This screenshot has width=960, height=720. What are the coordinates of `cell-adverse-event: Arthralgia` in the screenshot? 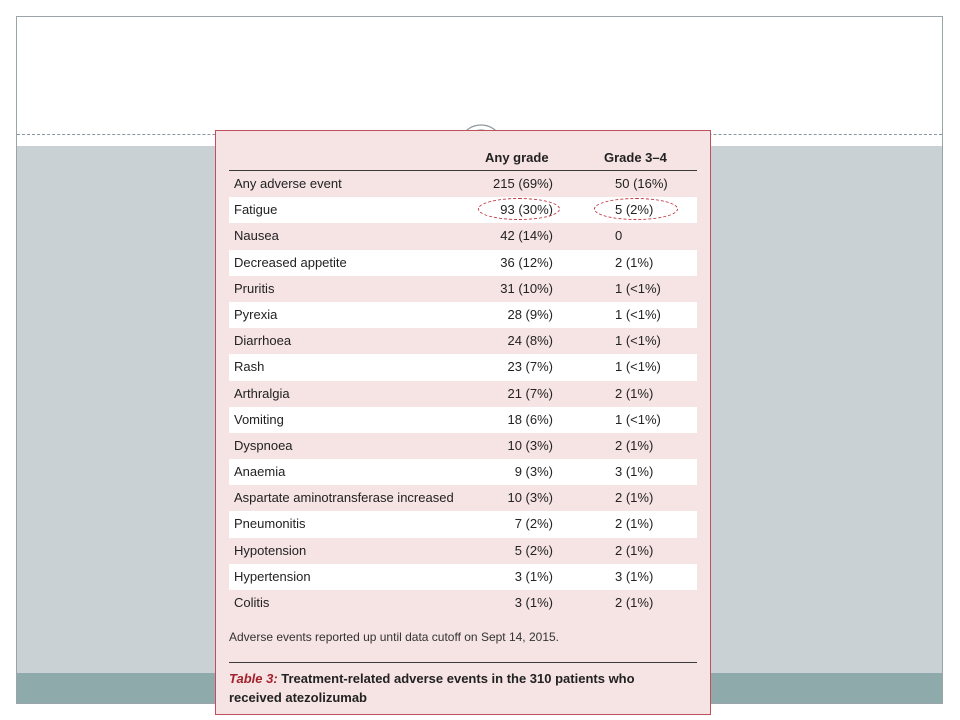 It's located at (262, 393).